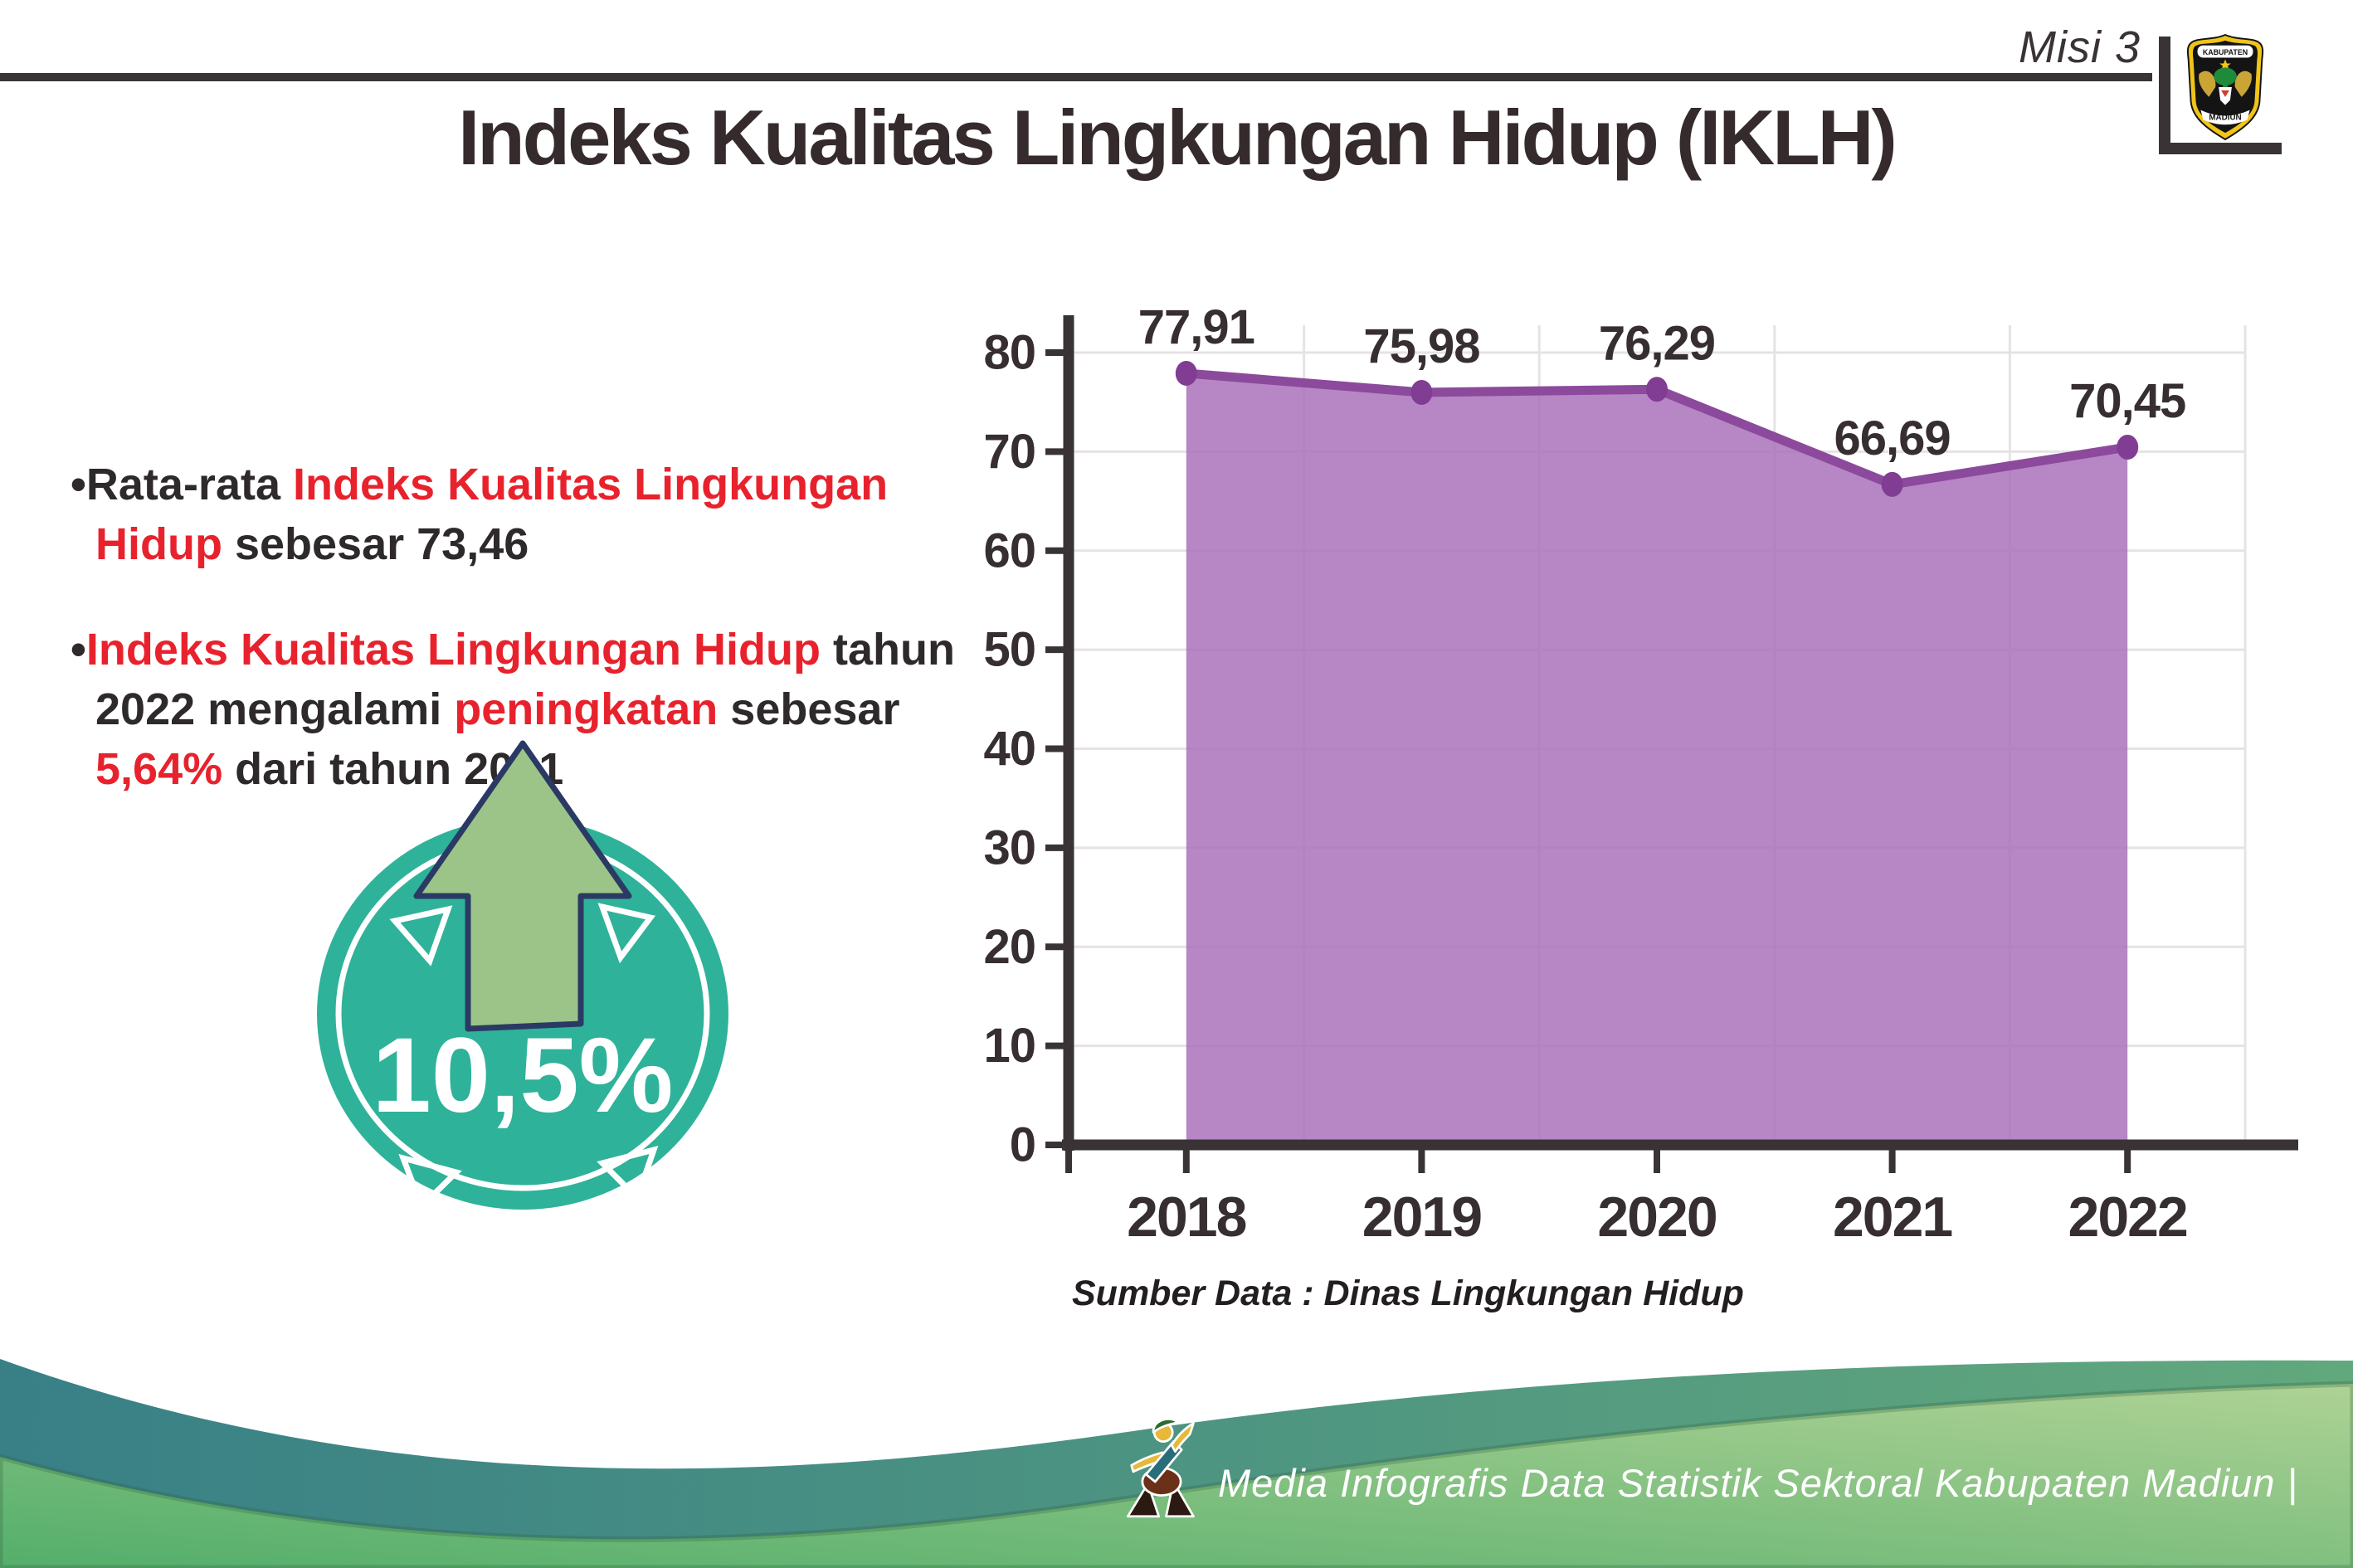 The width and height of the screenshot is (2353, 1568). I want to click on crest-bottom-banner-text: MADIUN, so click(2225, 117).